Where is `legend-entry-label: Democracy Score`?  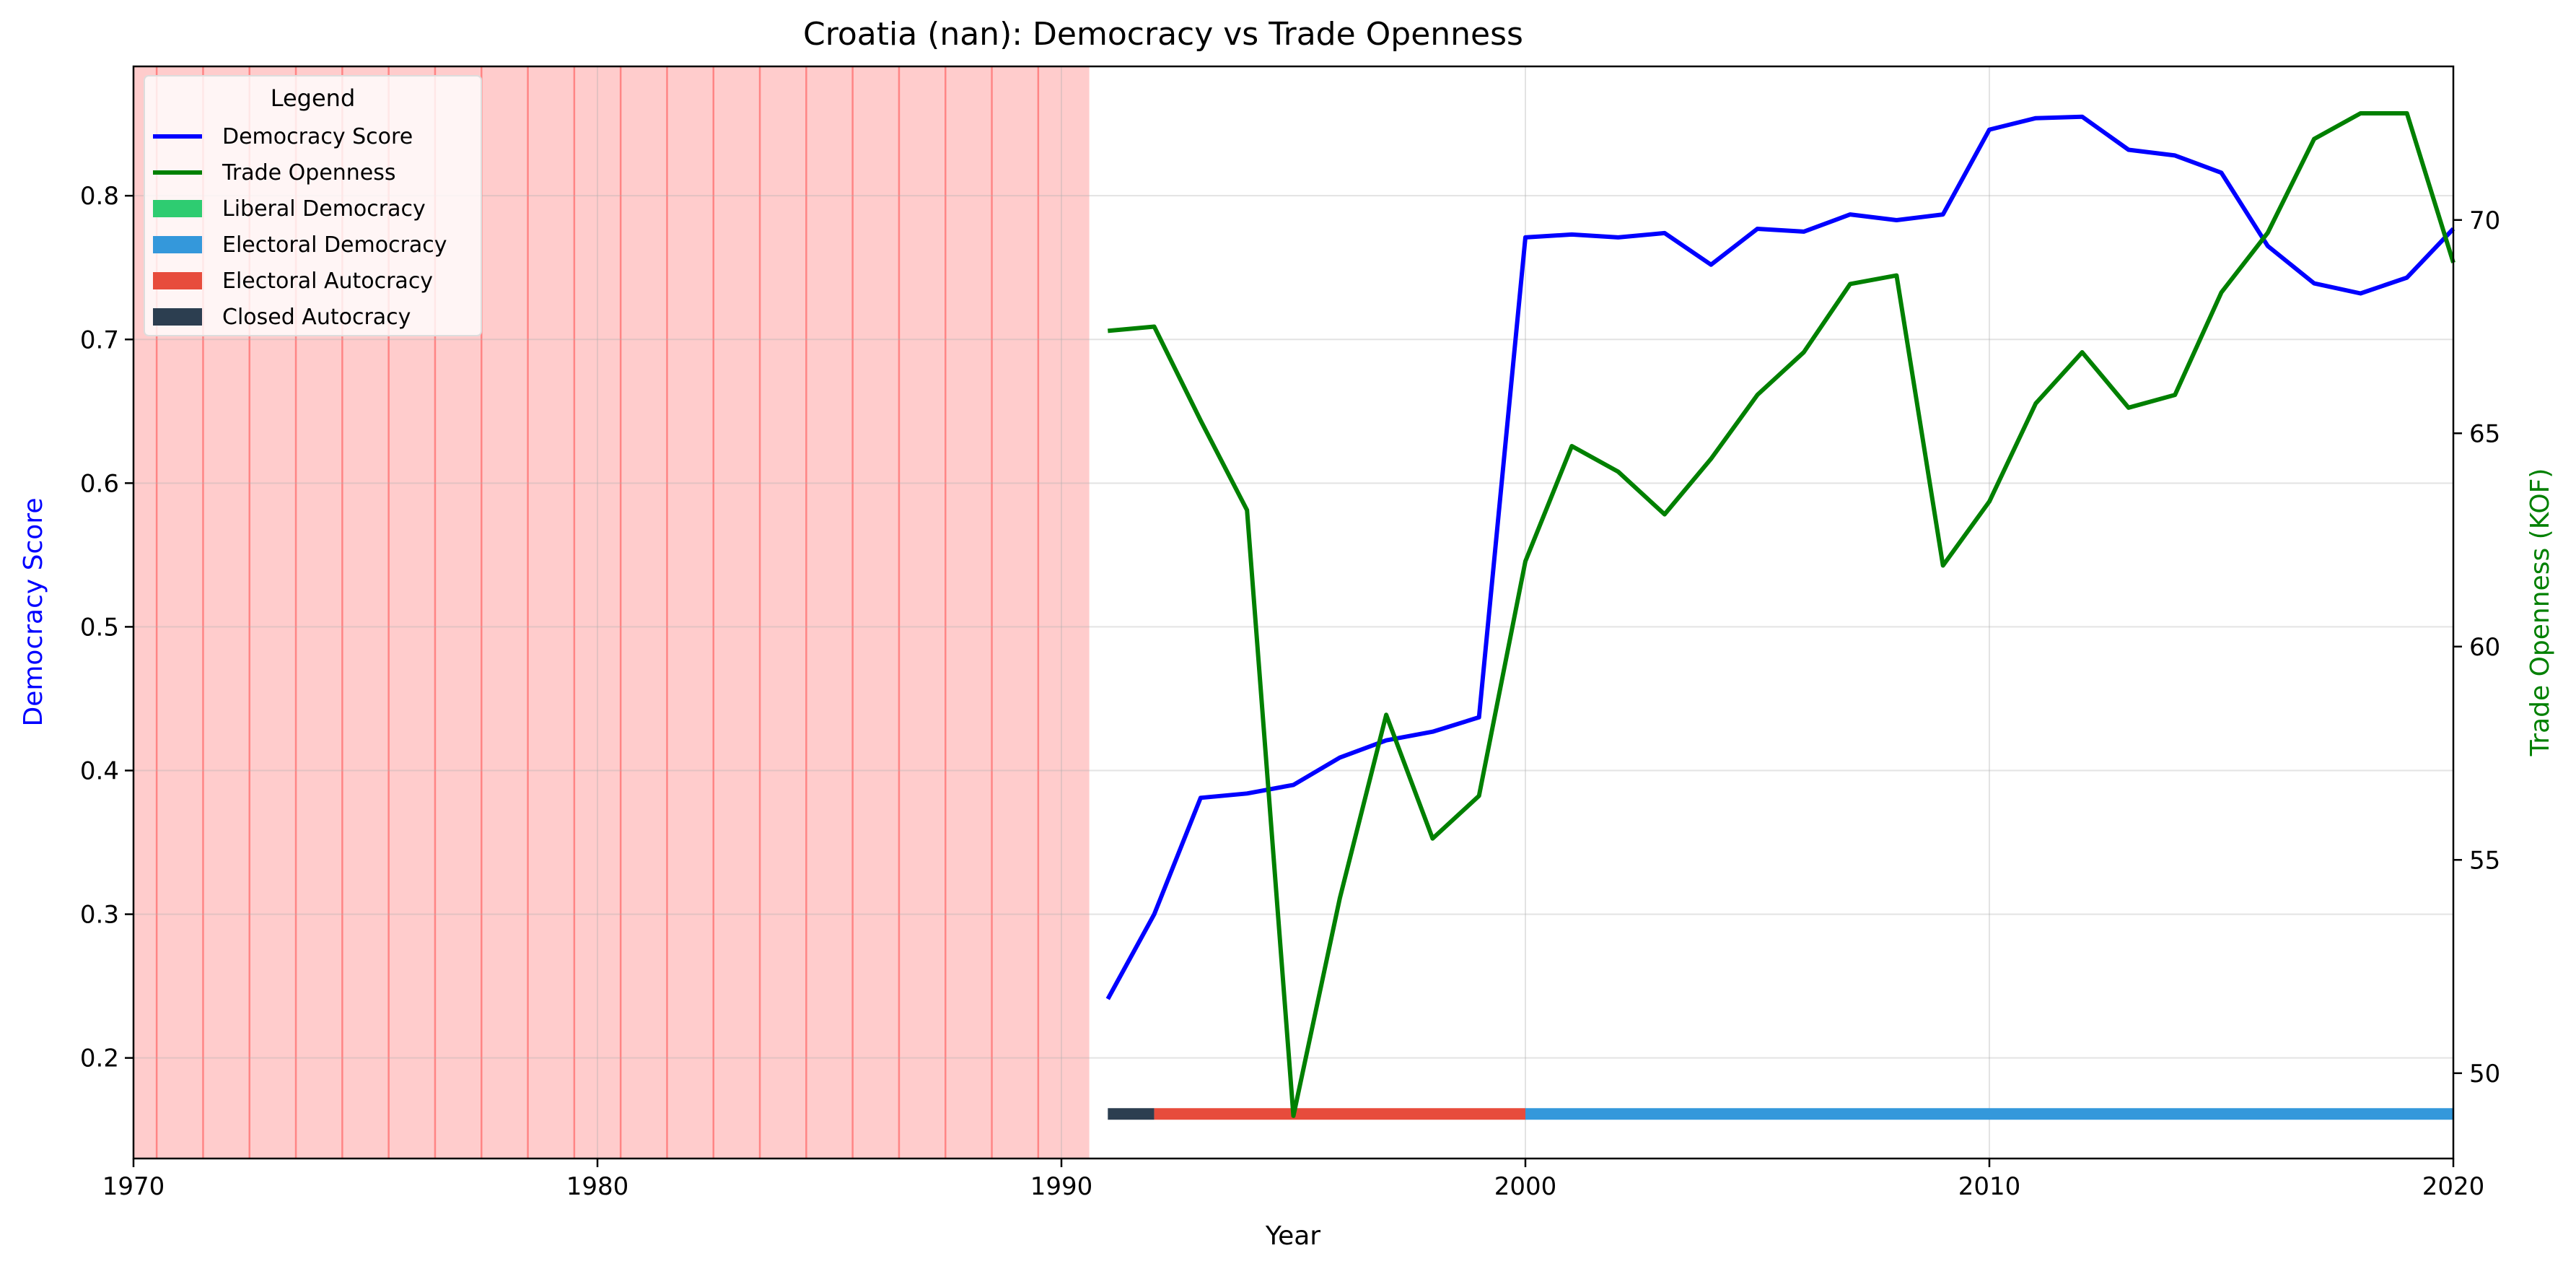
legend-entry-label: Democracy Score is located at coordinates (317, 136).